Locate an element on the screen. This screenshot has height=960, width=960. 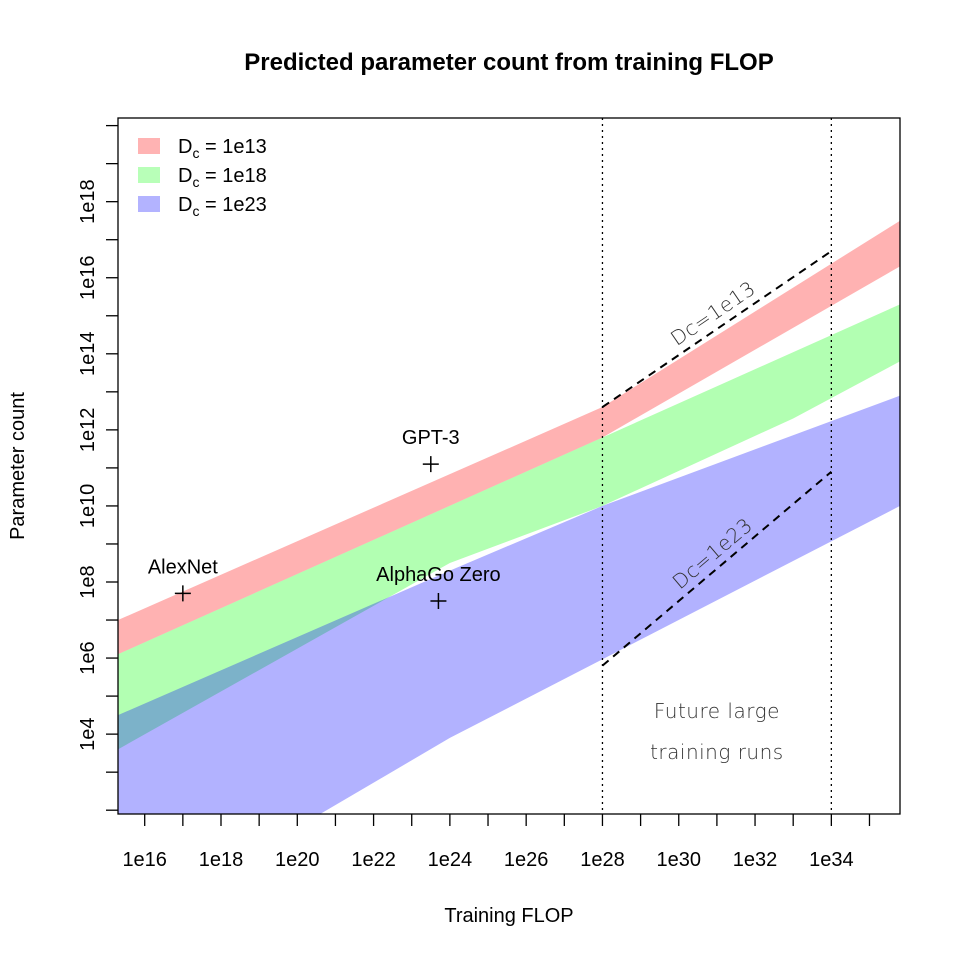
x-tick-label: 1e30 is located at coordinates (679, 860).